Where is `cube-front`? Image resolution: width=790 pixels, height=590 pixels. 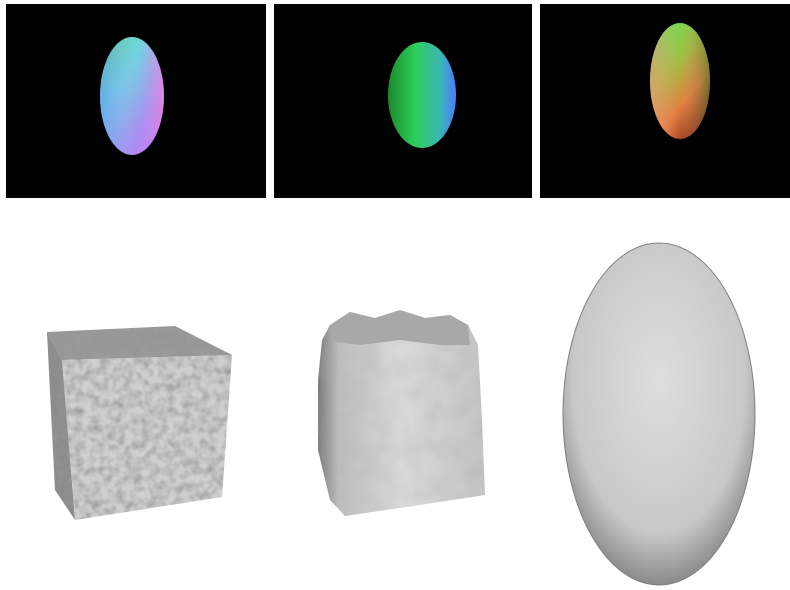
cube-front is located at coordinates (147, 437).